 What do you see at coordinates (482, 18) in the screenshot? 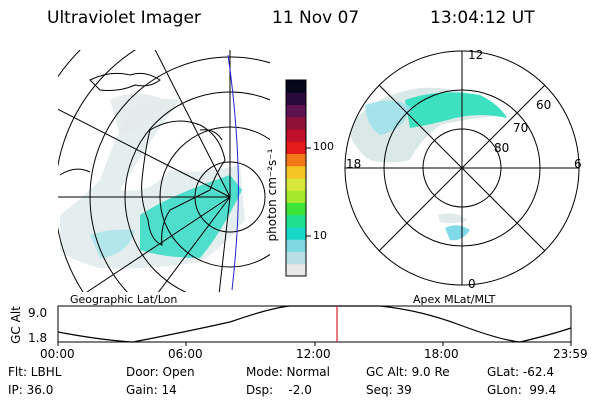
I see `time-label: 13:04:12 UT` at bounding box center [482, 18].